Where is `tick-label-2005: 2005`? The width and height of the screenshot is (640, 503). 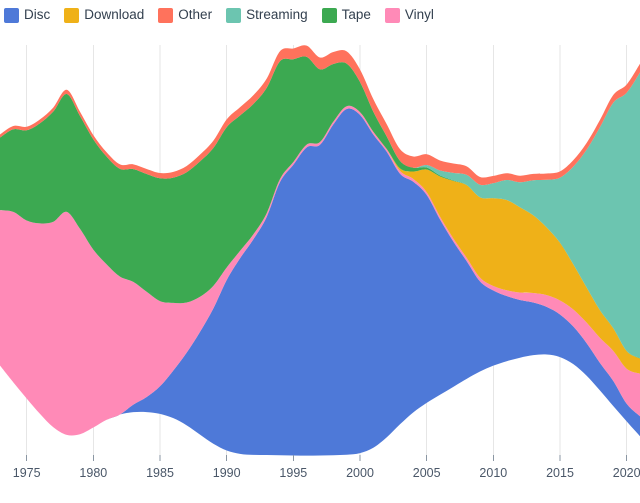
tick-label-2005: 2005 is located at coordinates (427, 473).